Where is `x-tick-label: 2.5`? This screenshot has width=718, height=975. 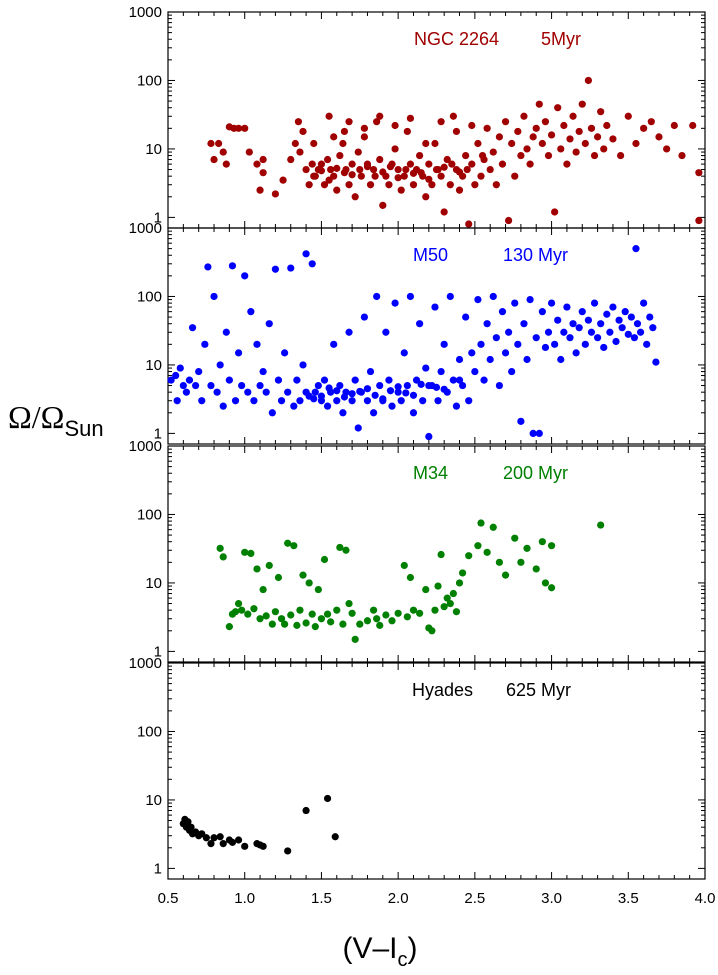 x-tick-label: 2.5 is located at coordinates (474, 898).